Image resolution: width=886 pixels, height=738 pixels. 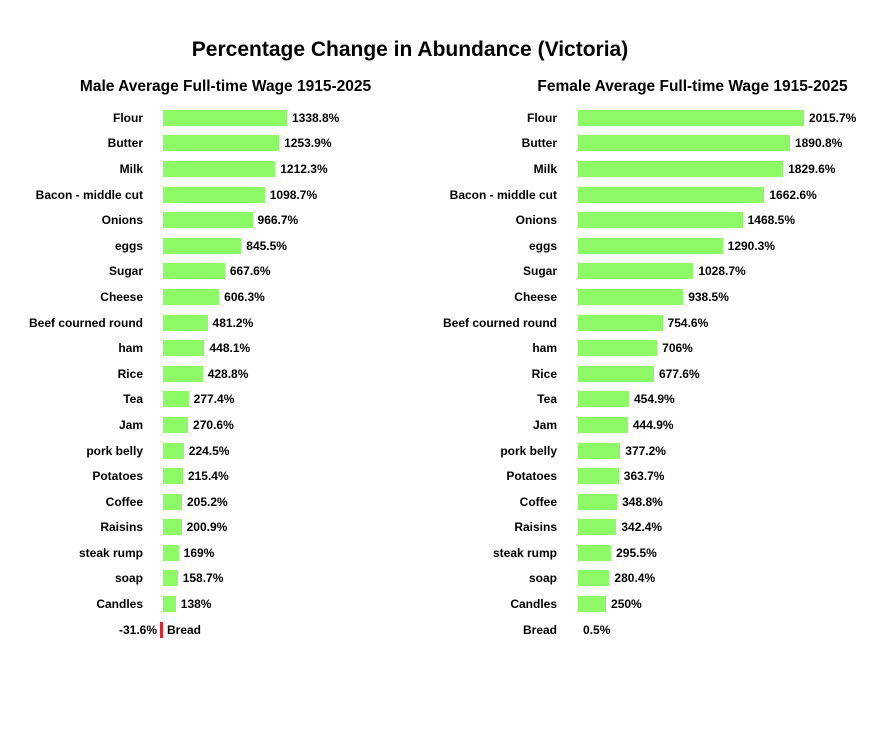 I want to click on category-label: Beef courned round, so click(x=81, y=323).